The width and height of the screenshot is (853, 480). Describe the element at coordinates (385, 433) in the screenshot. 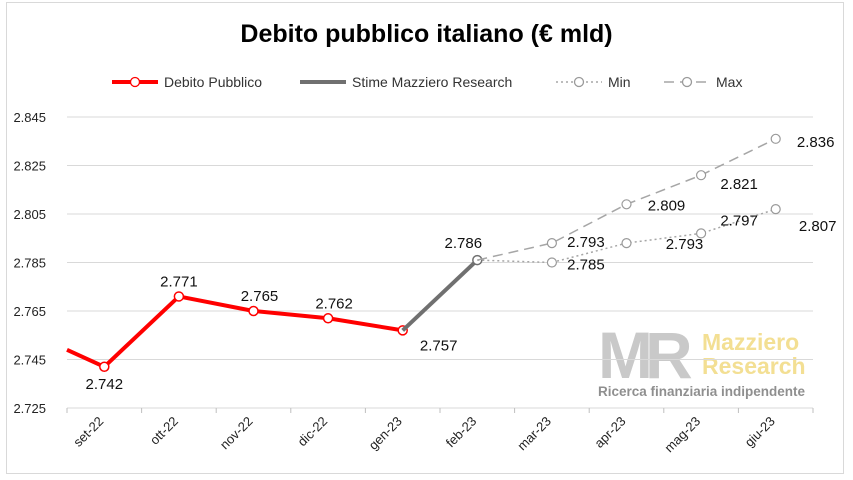

I see `x-tick-label: gen-23` at that location.